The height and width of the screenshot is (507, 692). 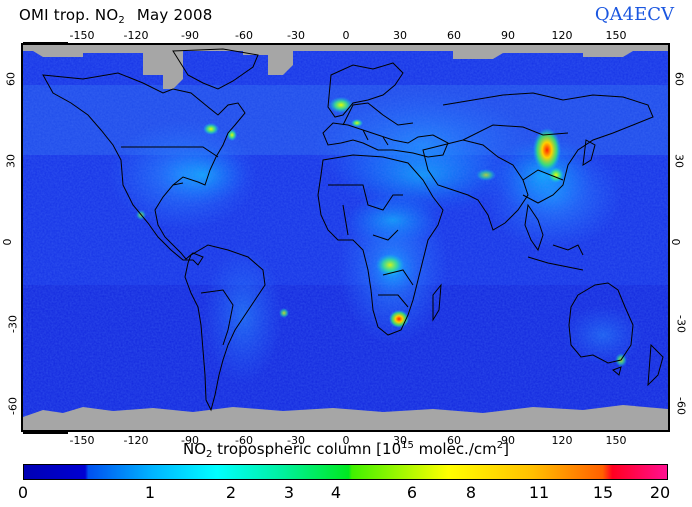 What do you see at coordinates (679, 161) in the screenshot?
I see `lat-tick-right: 30` at bounding box center [679, 161].